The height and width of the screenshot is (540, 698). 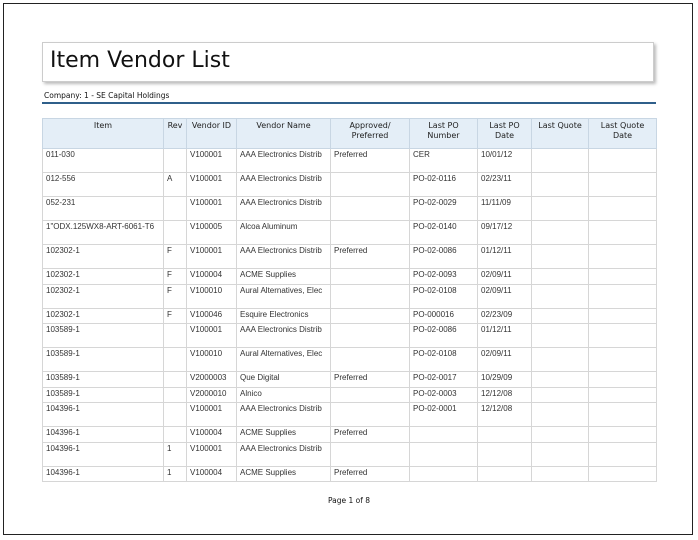 What do you see at coordinates (211, 232) in the screenshot?
I see `cell-vendor-id: V100005` at bounding box center [211, 232].